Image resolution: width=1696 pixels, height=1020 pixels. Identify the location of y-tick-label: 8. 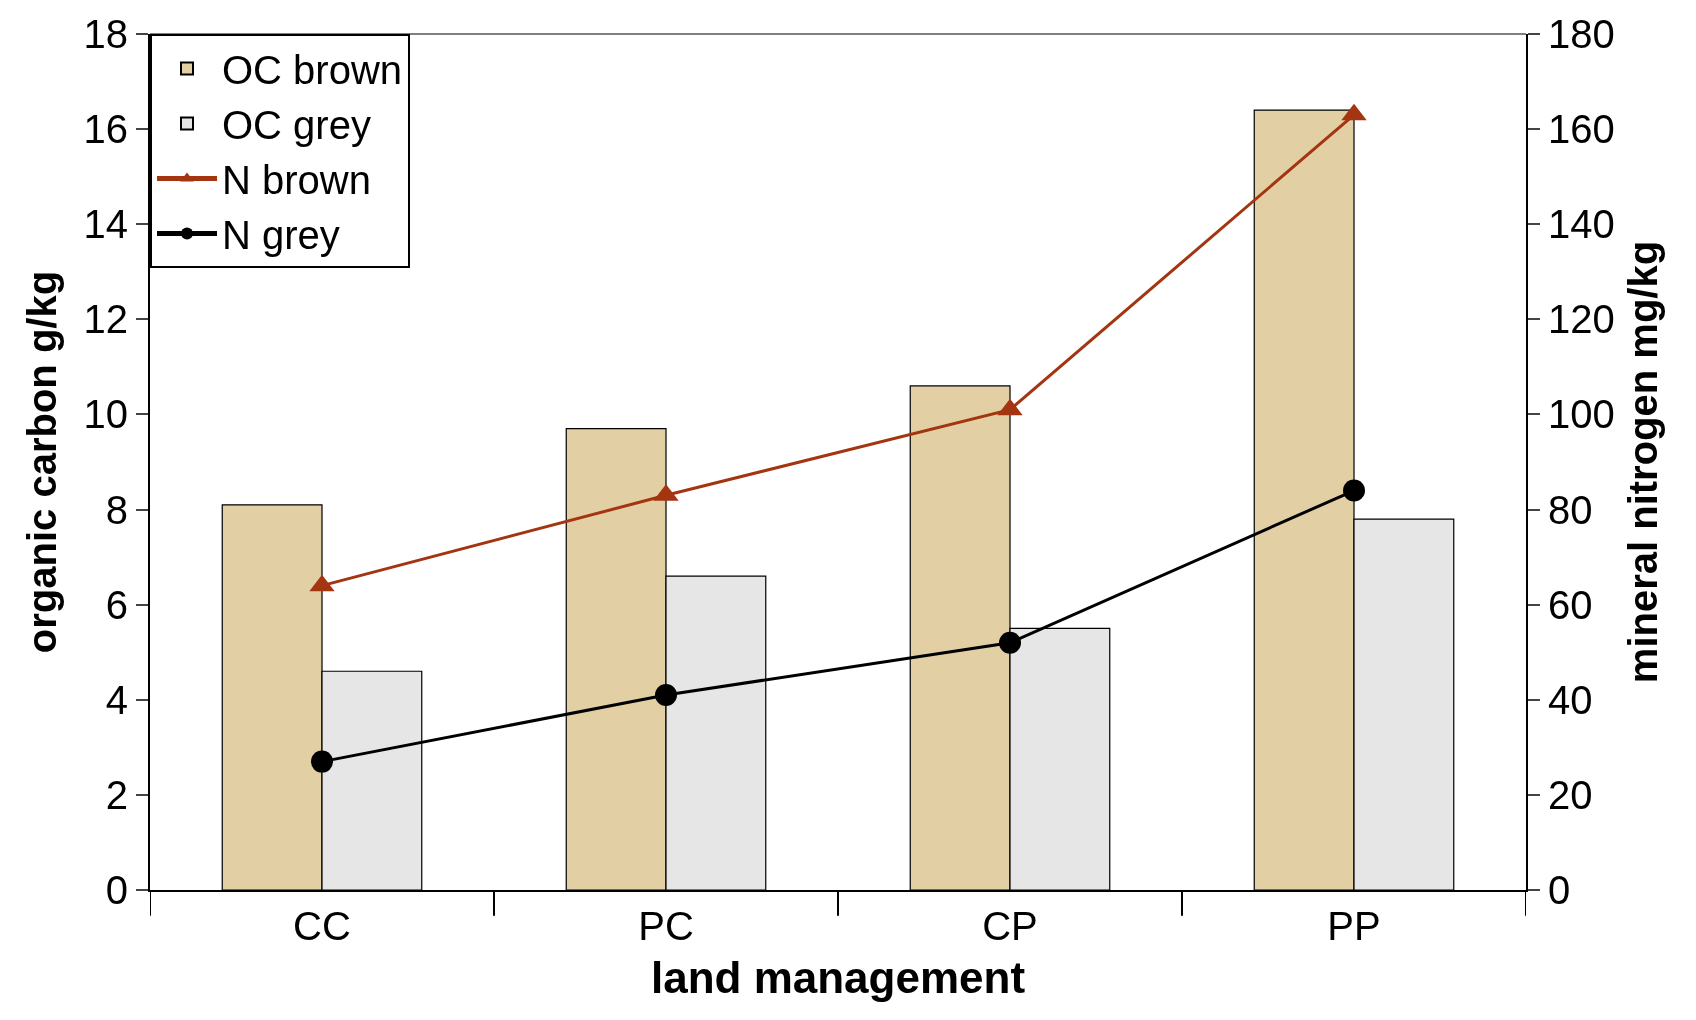
(116, 509).